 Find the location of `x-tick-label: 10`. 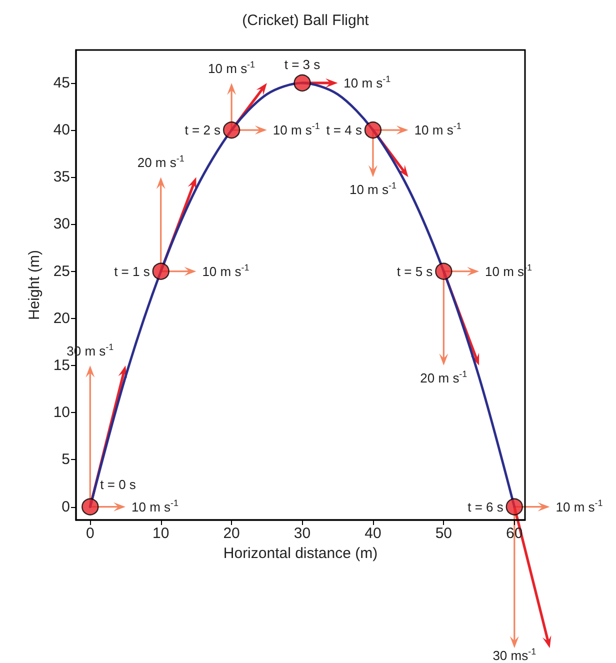

x-tick-label: 10 is located at coordinates (161, 533).